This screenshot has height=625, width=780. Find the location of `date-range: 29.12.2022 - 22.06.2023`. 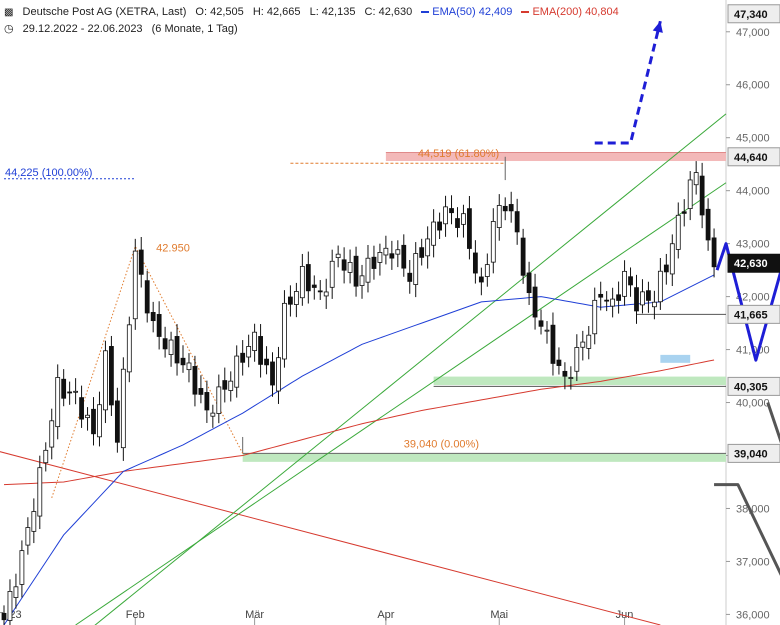

date-range: 29.12.2022 - 22.06.2023 is located at coordinates (82, 29).